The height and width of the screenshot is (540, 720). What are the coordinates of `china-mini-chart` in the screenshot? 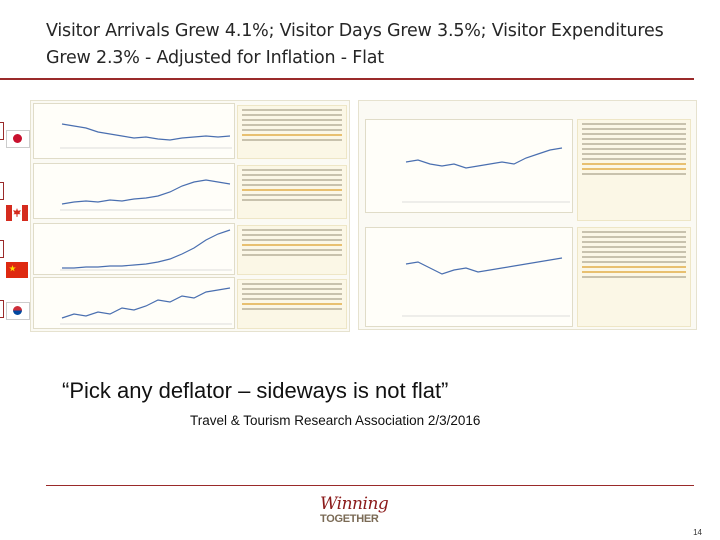 It's located at (134, 249).